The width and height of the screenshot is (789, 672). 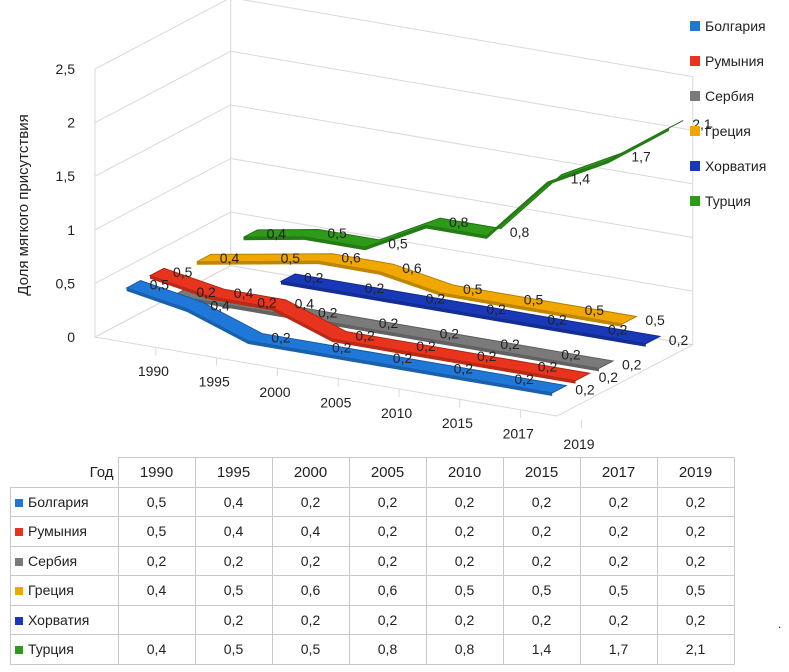 I want to click on table-row-label: Сербия, so click(x=53, y=560).